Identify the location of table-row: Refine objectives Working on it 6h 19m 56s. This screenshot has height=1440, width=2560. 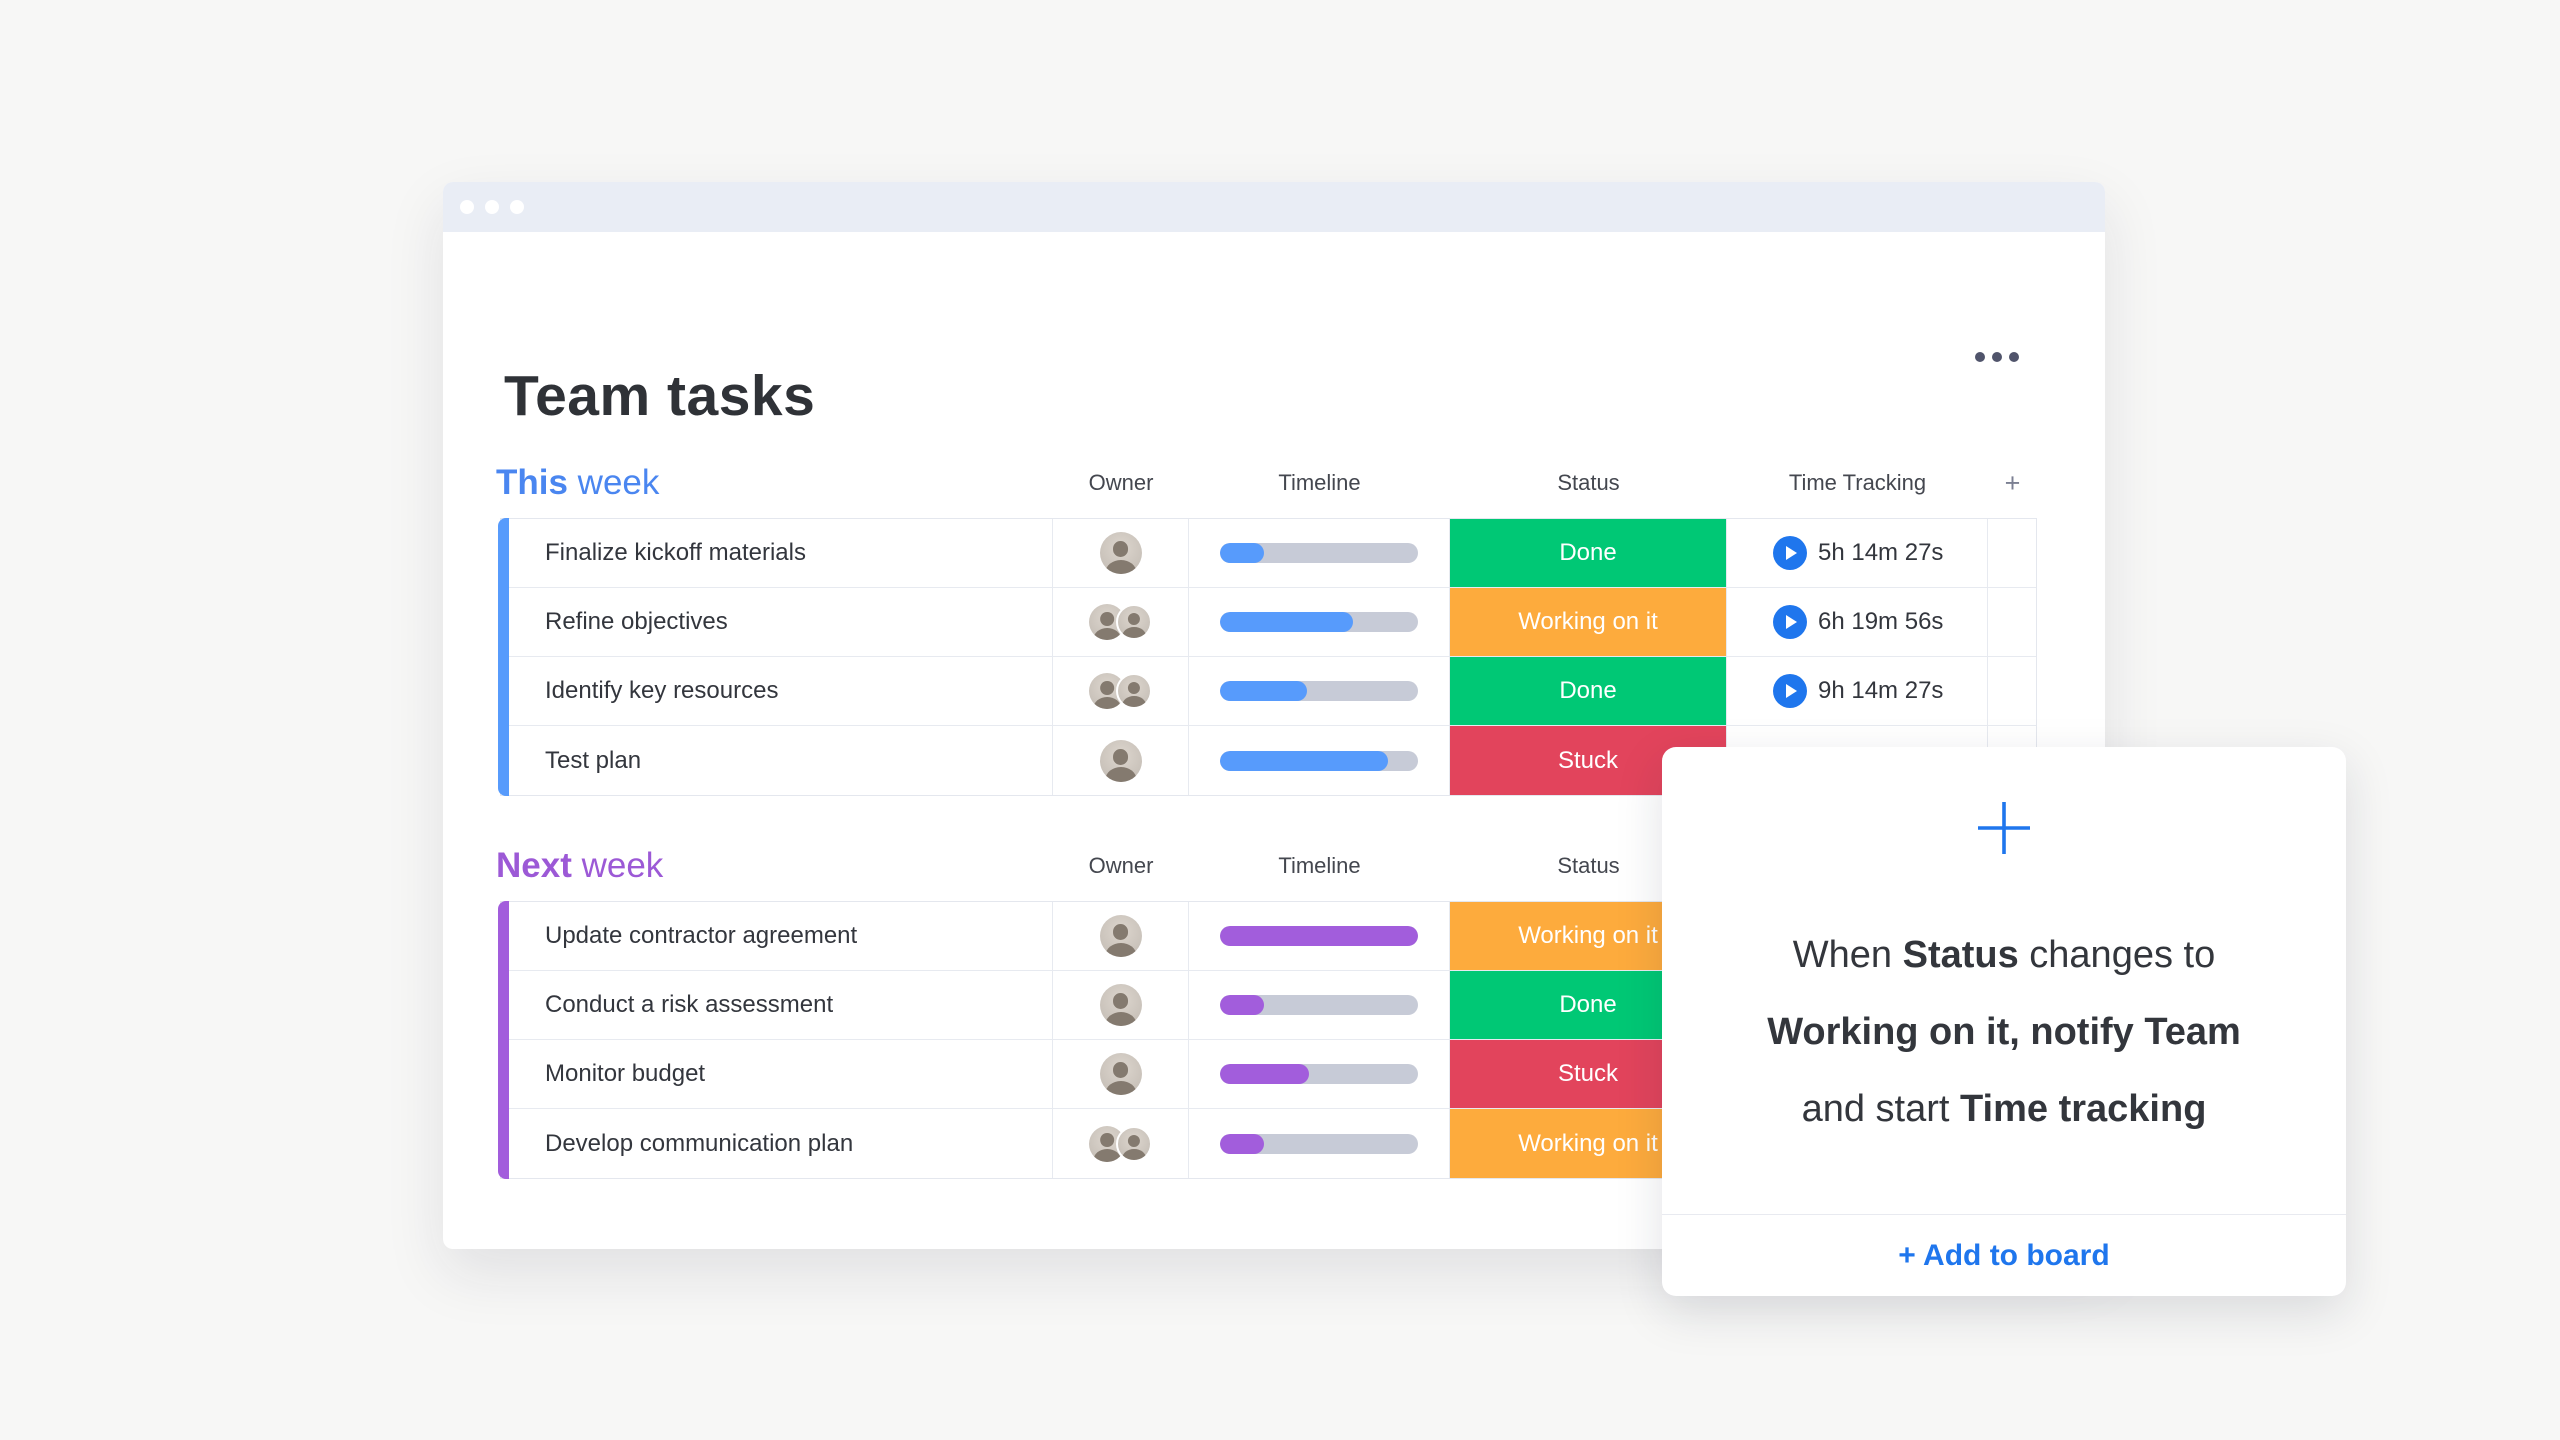
(1268, 622).